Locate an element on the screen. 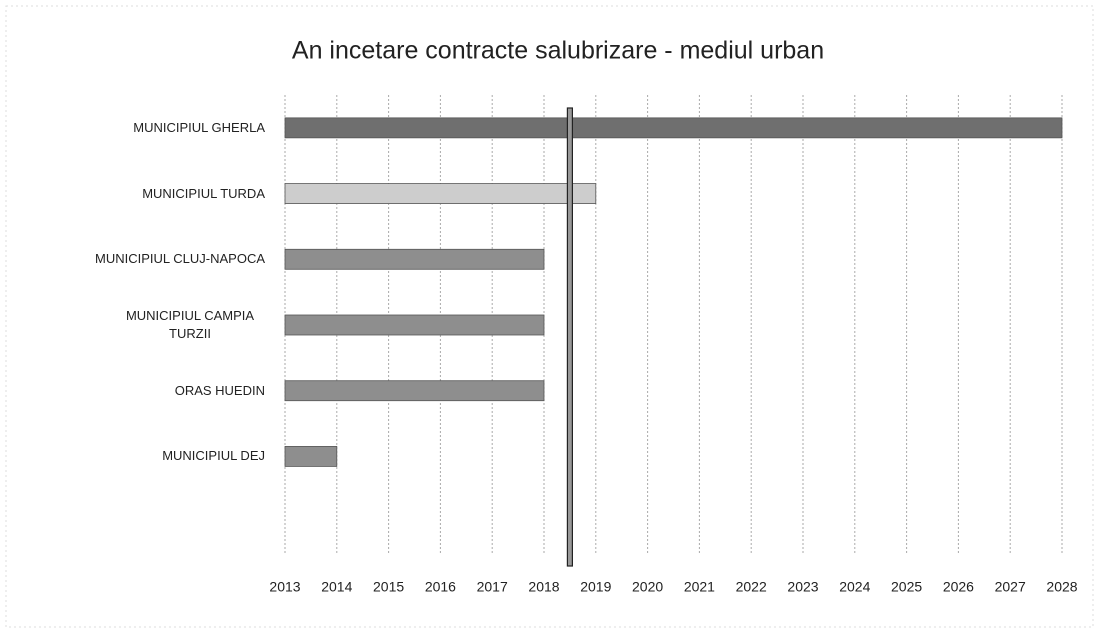  category-label-box: MUNICIPIUL TURDA is located at coordinates (145, 194).